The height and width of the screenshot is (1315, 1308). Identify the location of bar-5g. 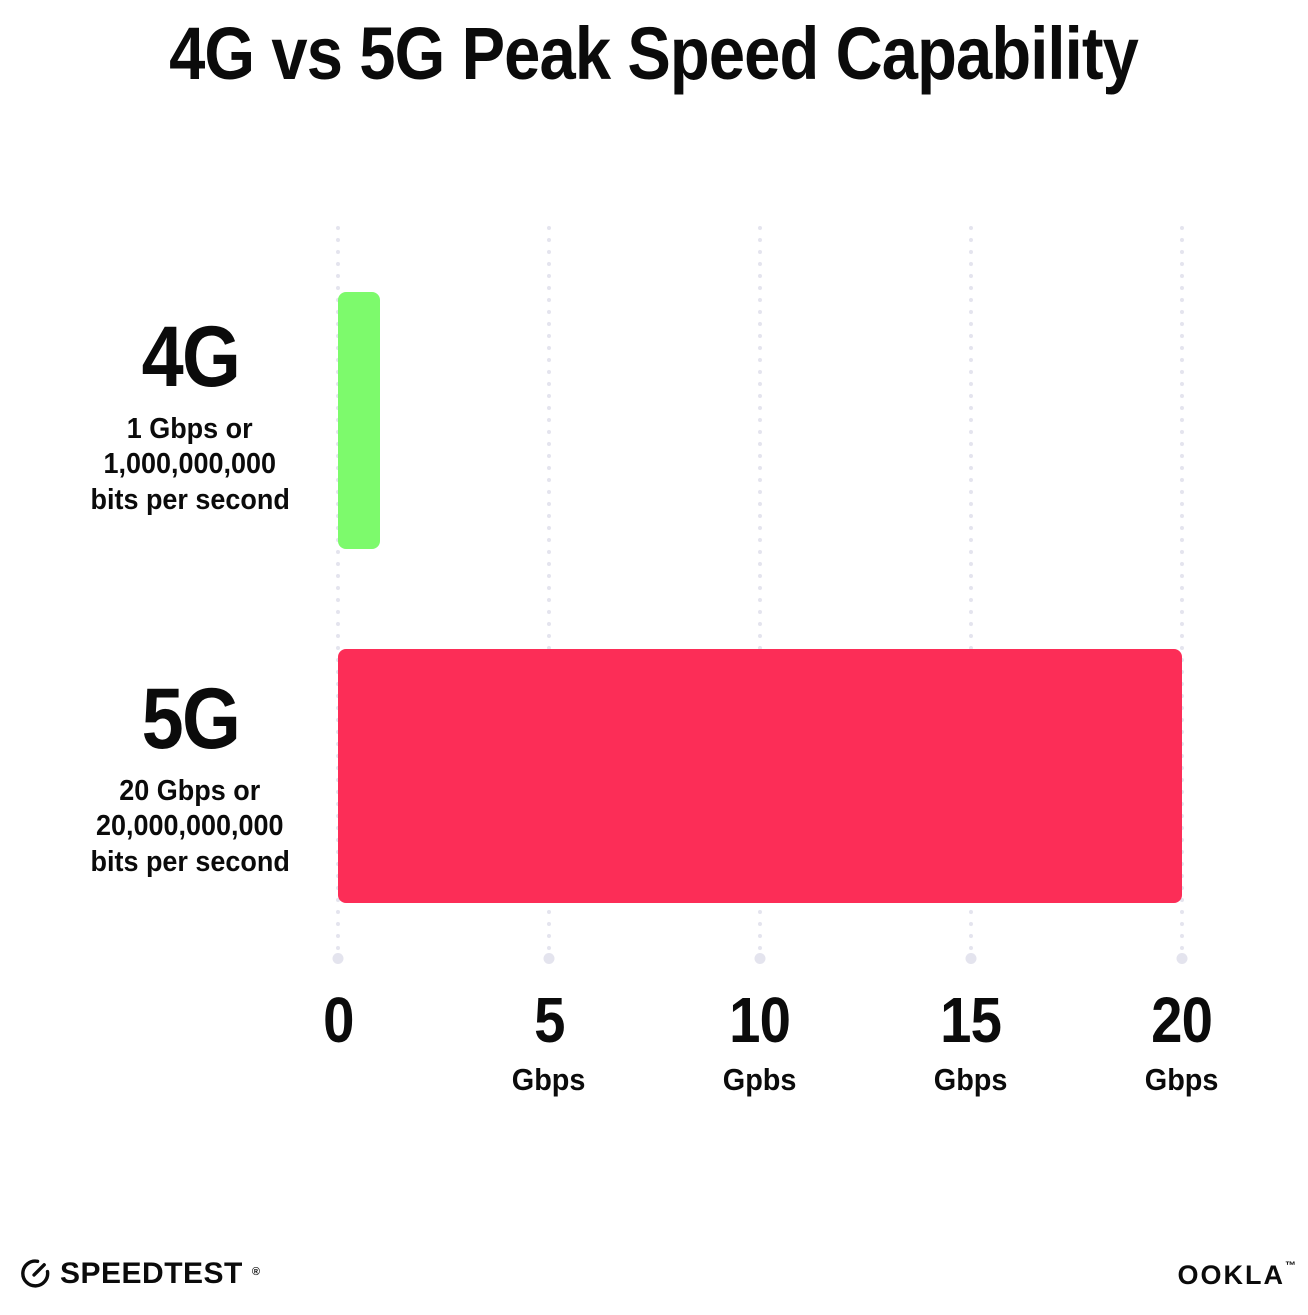
(760, 776).